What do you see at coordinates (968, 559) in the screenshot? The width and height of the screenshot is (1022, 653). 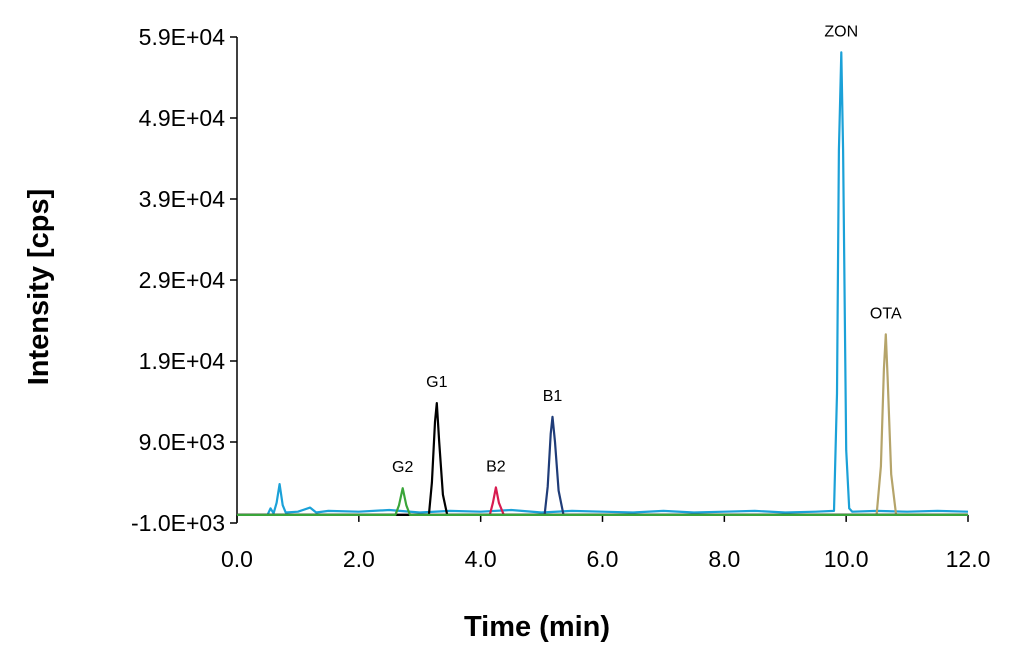 I see `x-tick-label: 12.0` at bounding box center [968, 559].